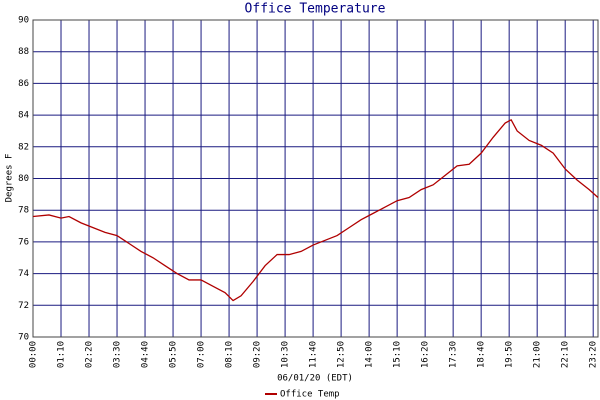 This screenshot has height=400, width=600. Describe the element at coordinates (482, 354) in the screenshot. I see `x-tick-label: 18:40` at that location.